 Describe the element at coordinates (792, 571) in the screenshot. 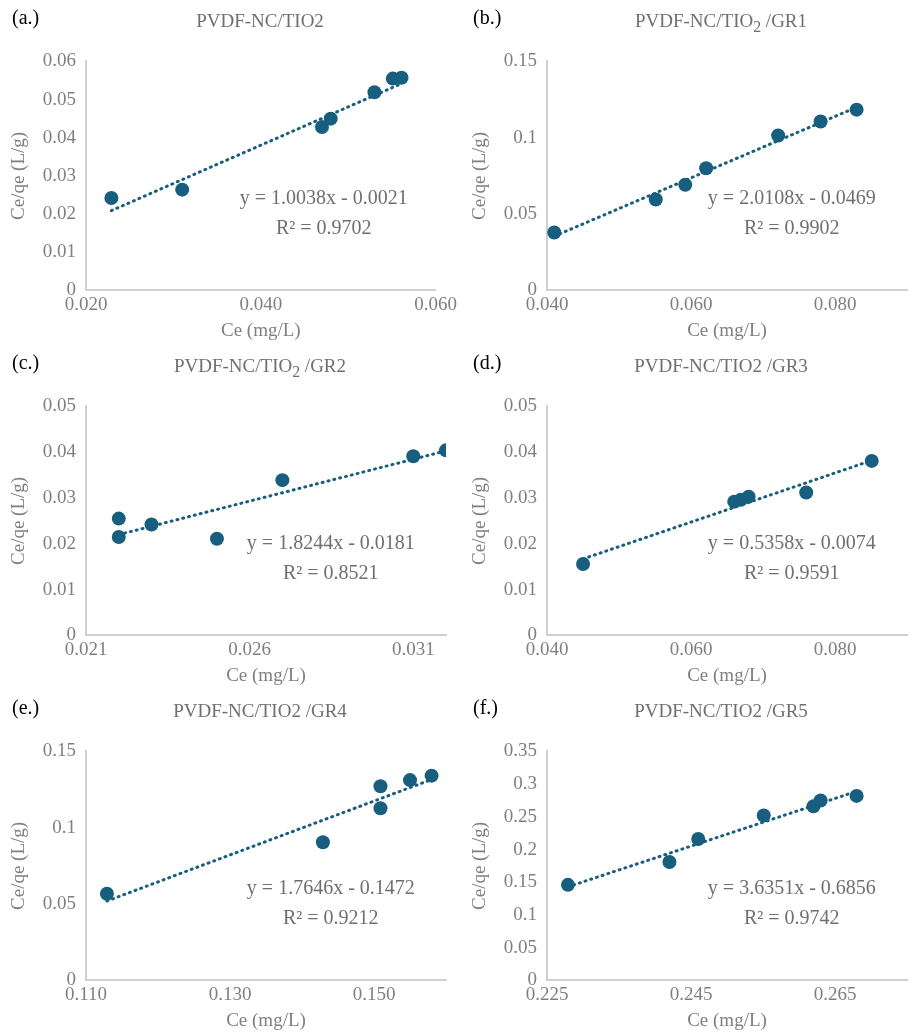

I see `annotation: R² = 0.9591` at that location.